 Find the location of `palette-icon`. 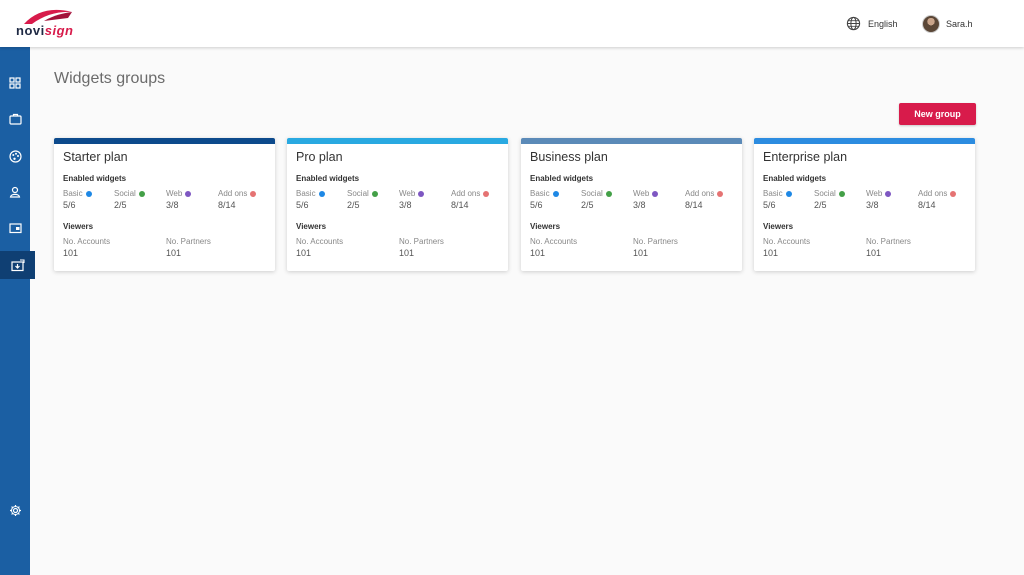

palette-icon is located at coordinates (15, 156).